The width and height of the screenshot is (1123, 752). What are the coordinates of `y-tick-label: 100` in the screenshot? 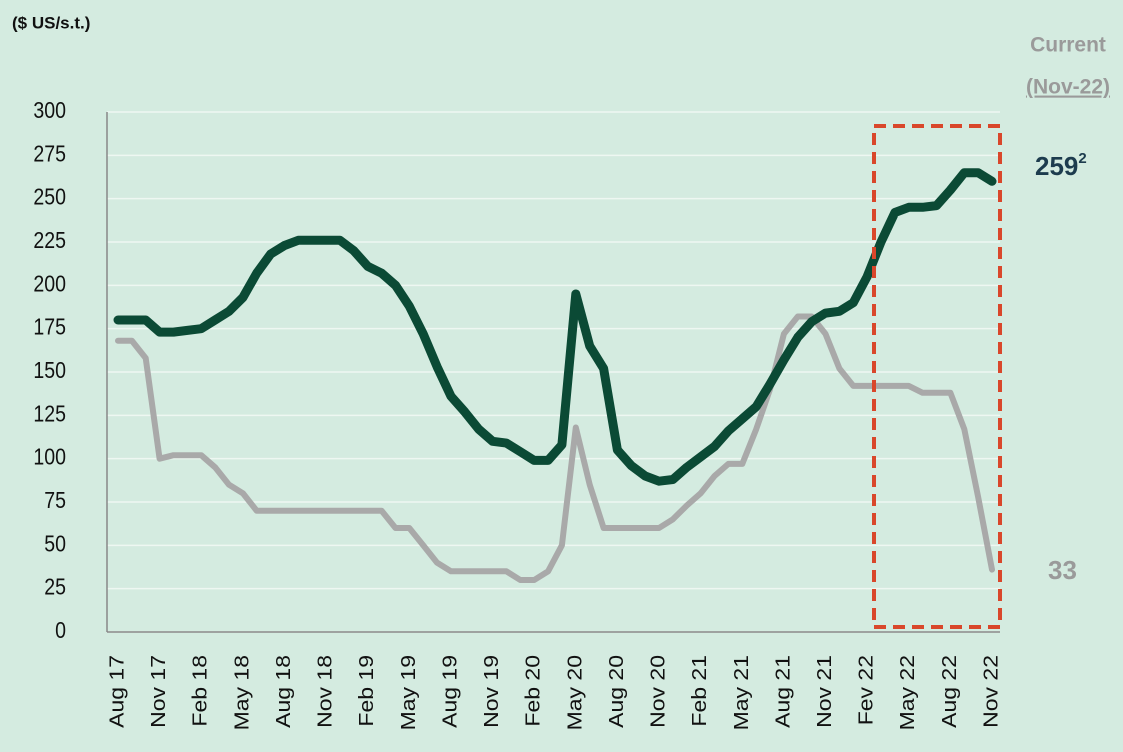 It's located at (49, 457).